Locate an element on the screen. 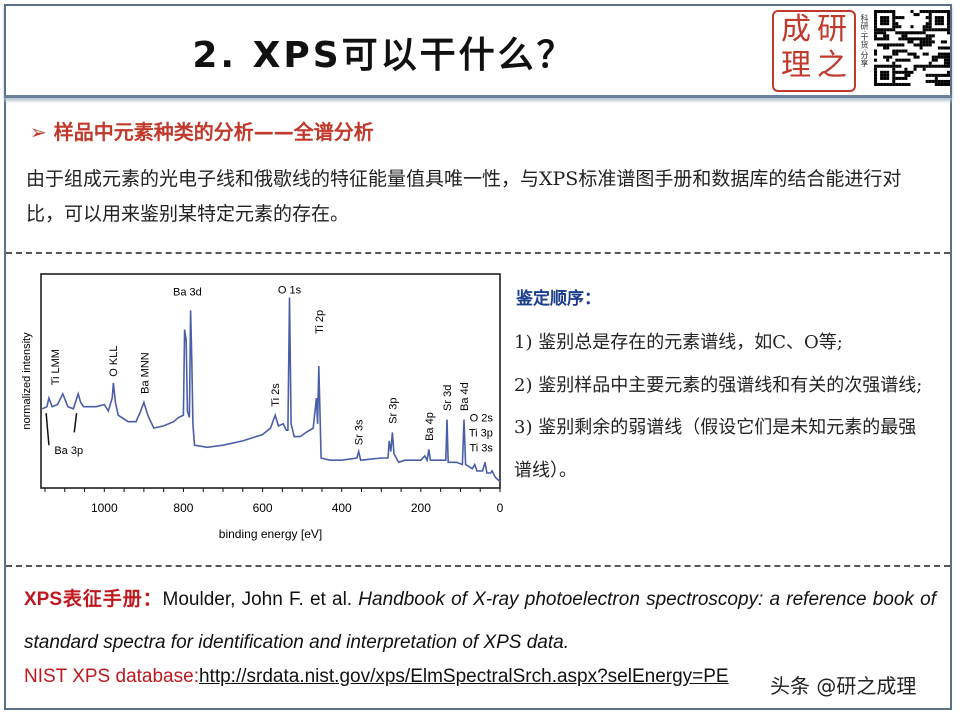  peak-label: O KLL is located at coordinates (114, 361).